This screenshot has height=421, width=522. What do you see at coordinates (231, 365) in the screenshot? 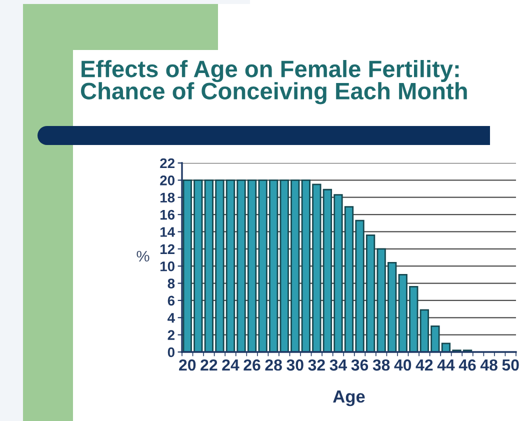
I see `x-tick-label: 24` at bounding box center [231, 365].